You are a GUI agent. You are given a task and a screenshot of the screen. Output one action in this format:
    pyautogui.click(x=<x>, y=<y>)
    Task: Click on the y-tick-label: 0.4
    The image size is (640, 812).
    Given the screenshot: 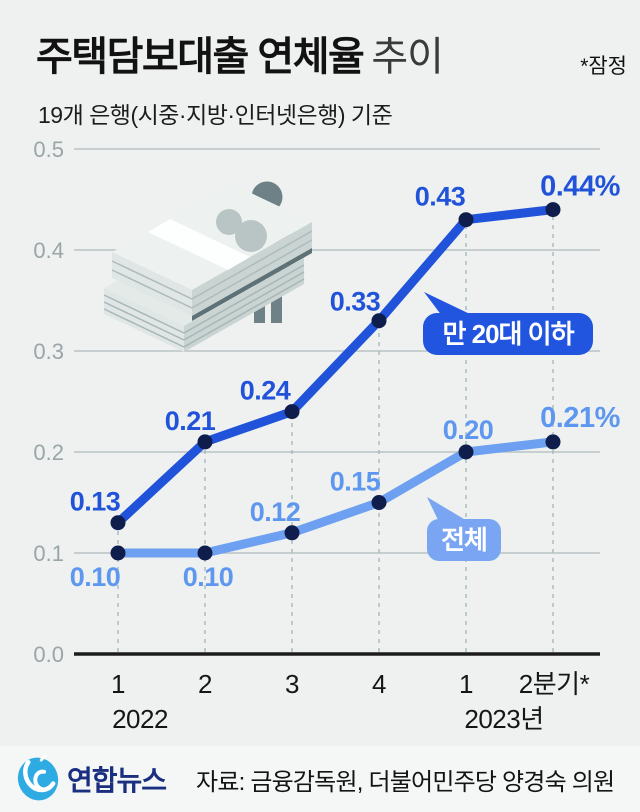 What is the action you would take?
    pyautogui.click(x=48, y=250)
    